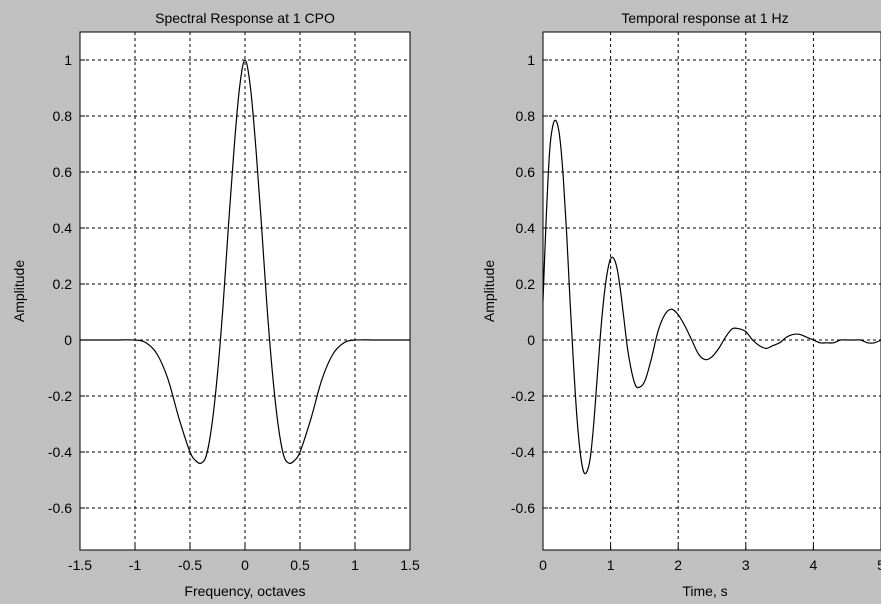 The height and width of the screenshot is (604, 881). What do you see at coordinates (190, 565) in the screenshot?
I see `spectral-x-tick-label: -0.5` at bounding box center [190, 565].